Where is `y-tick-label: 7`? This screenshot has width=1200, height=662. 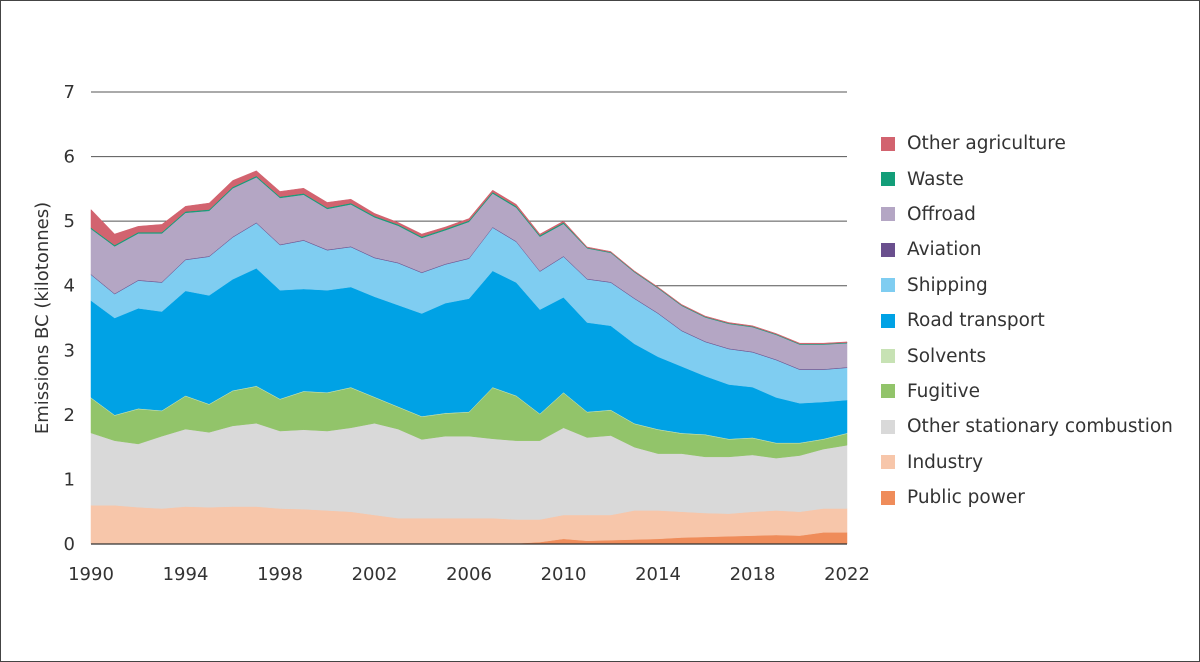
y-tick-label: 7 is located at coordinates (69, 92).